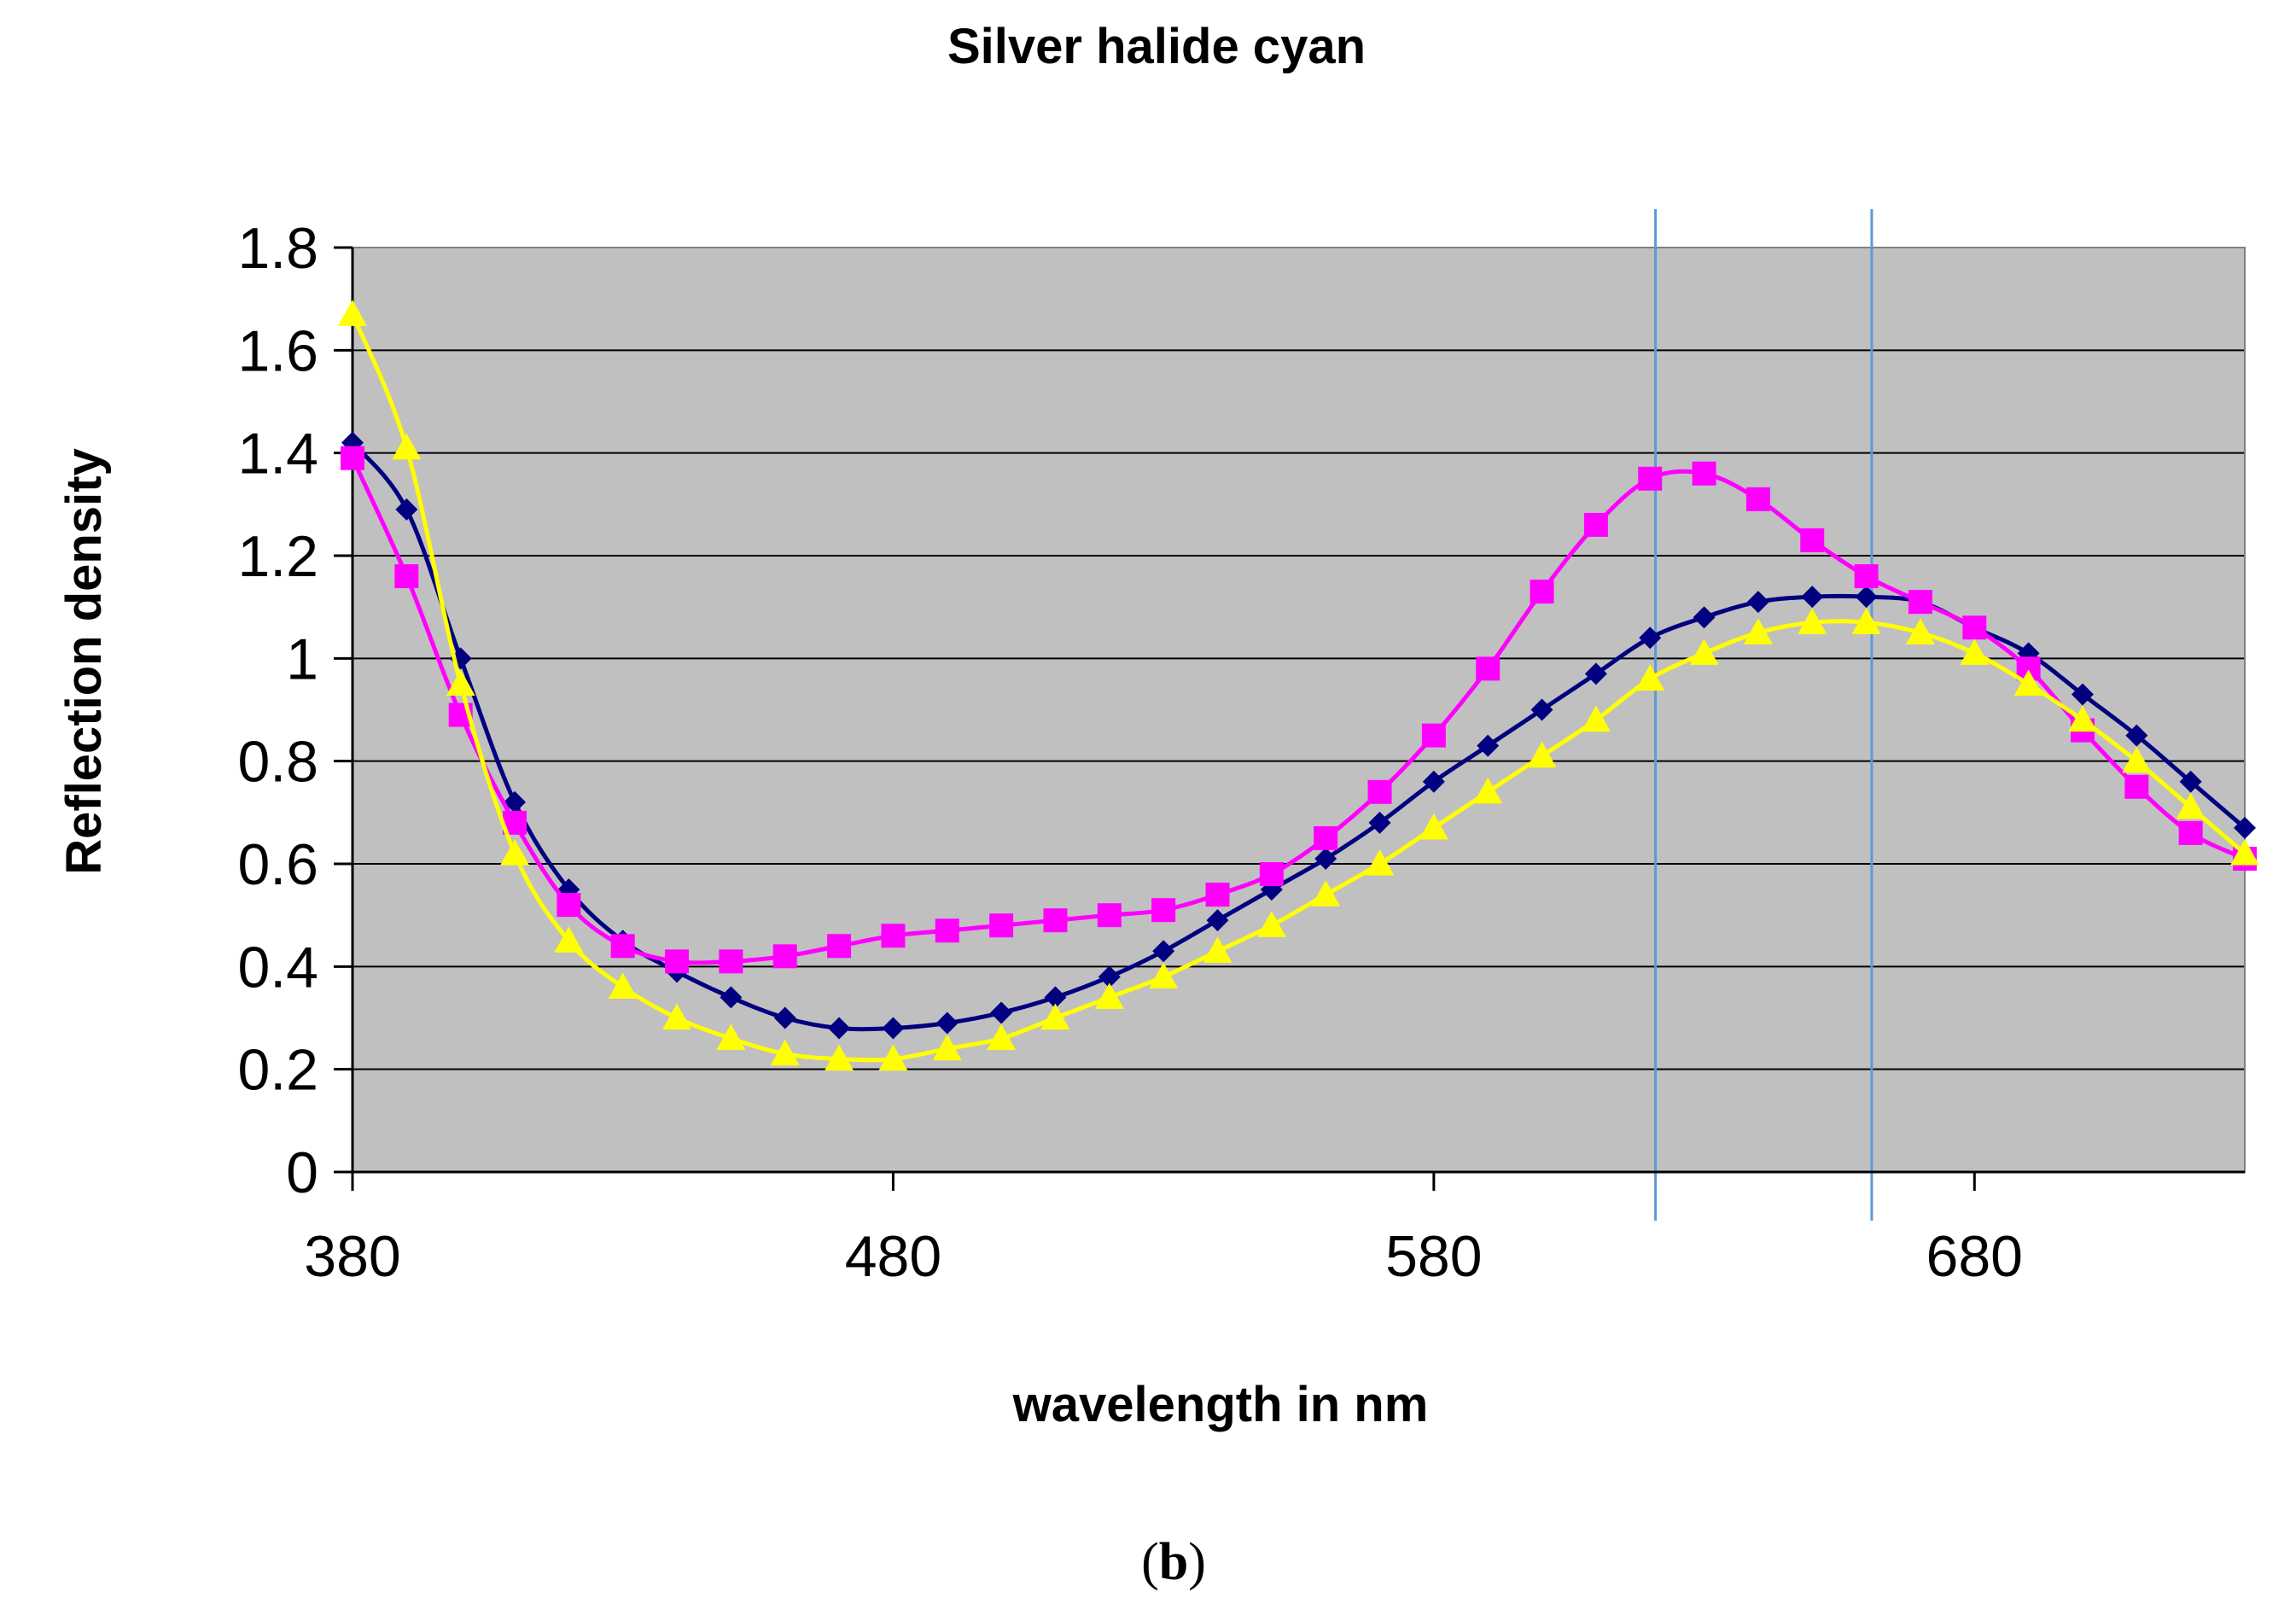  What do you see at coordinates (278, 864) in the screenshot?
I see `y-tick-label: 0.6` at bounding box center [278, 864].